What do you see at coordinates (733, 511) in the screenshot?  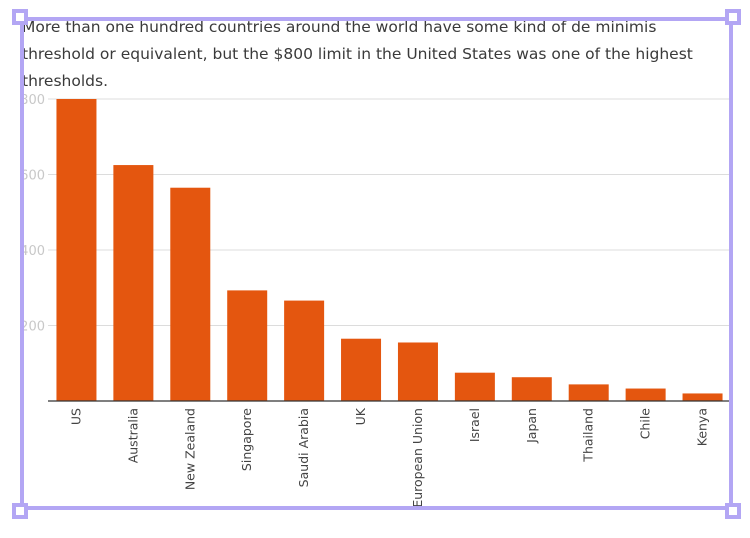 I see `resize-handle-bottom-right` at bounding box center [733, 511].